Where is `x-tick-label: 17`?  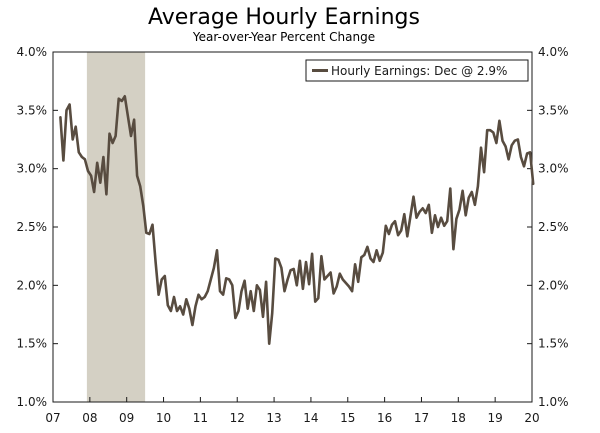
x-tick-label: 17 is located at coordinates (421, 418).